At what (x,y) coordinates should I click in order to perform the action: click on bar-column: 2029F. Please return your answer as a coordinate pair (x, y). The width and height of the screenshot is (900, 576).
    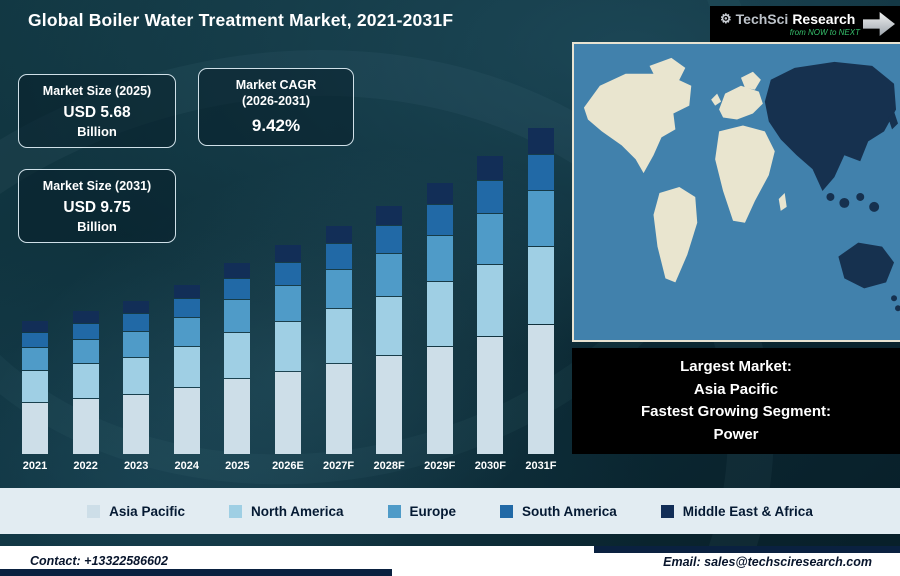
    Looking at the image, I should click on (440, 327).